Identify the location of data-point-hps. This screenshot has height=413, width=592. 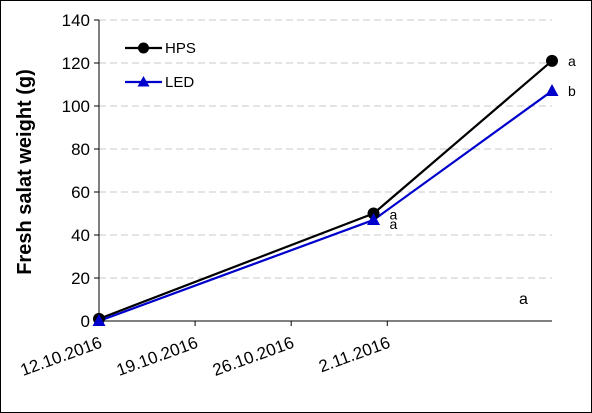
(552, 60).